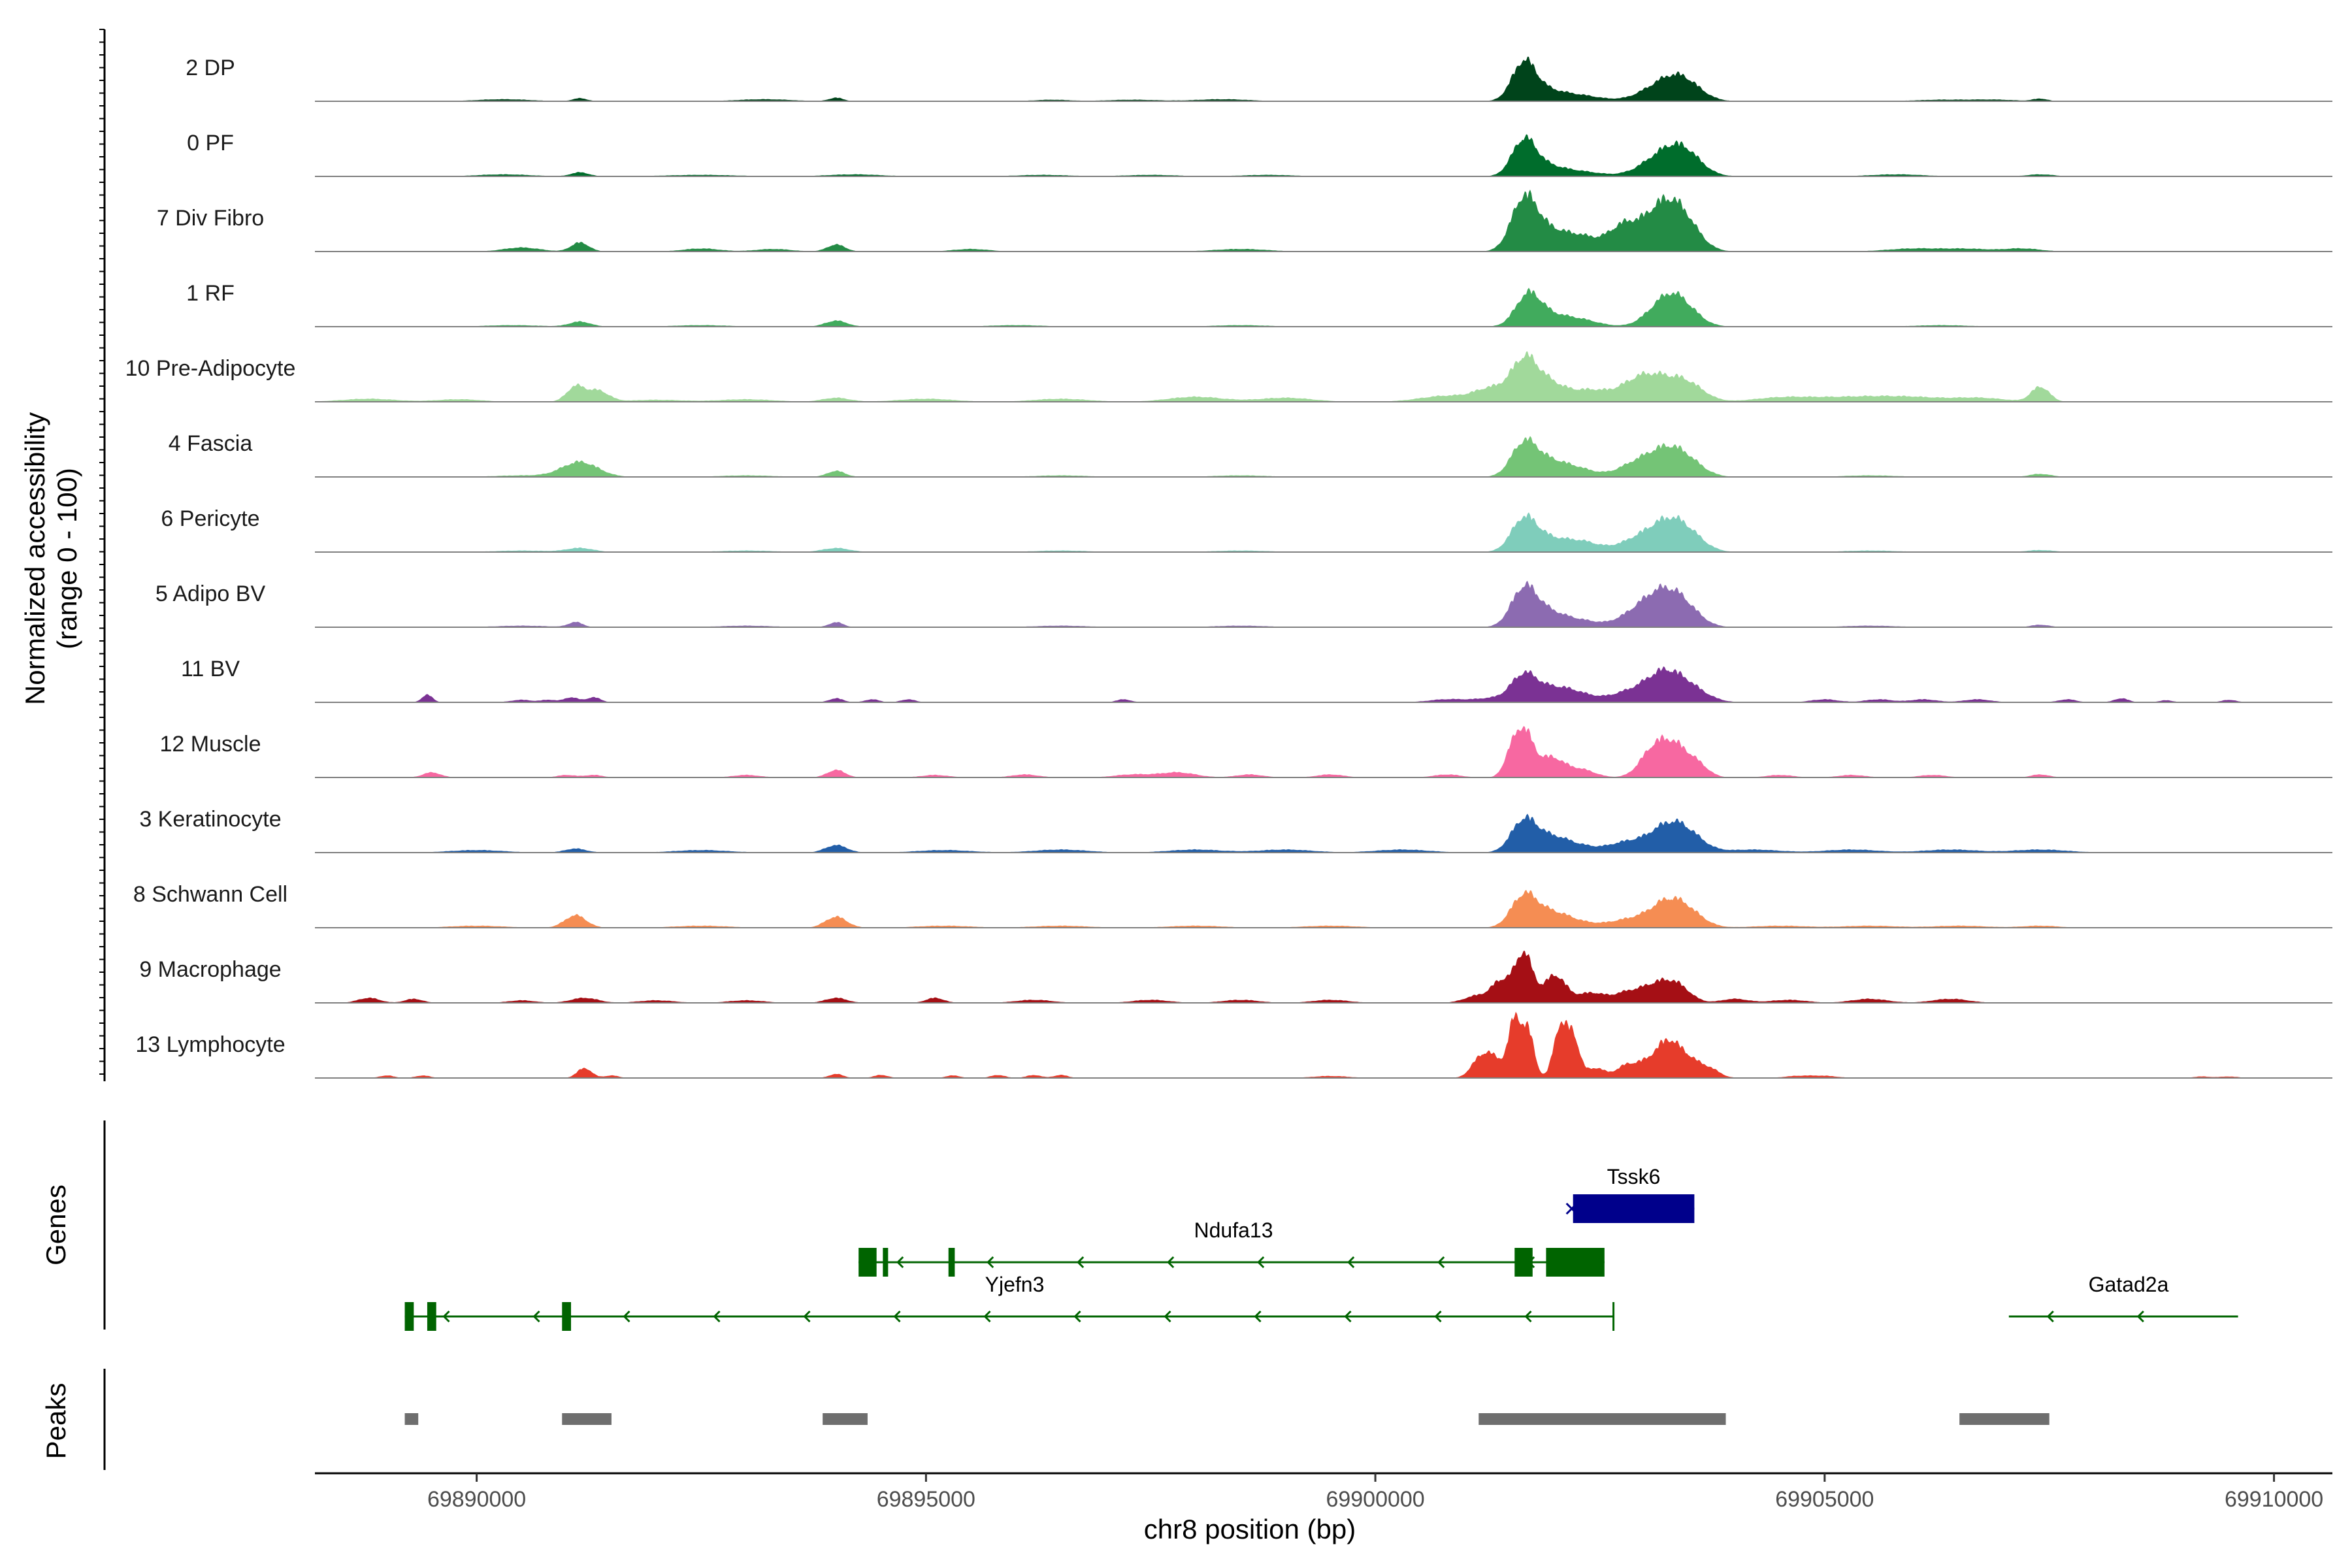 The width and height of the screenshot is (2352, 1568). Describe the element at coordinates (35, 558) in the screenshot. I see `y-axis-title: Normalized accessibility` at that location.